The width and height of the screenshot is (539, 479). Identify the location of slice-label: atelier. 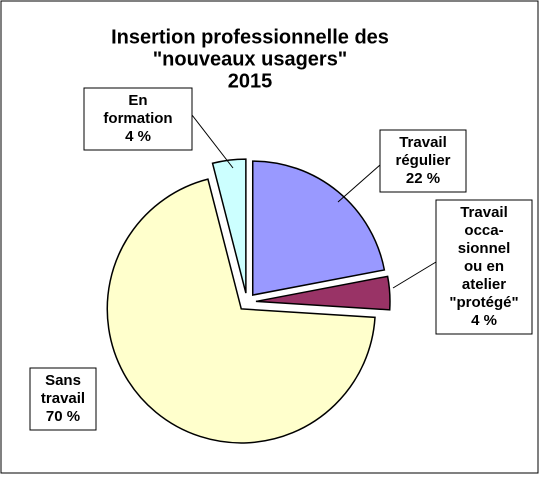
(484, 284).